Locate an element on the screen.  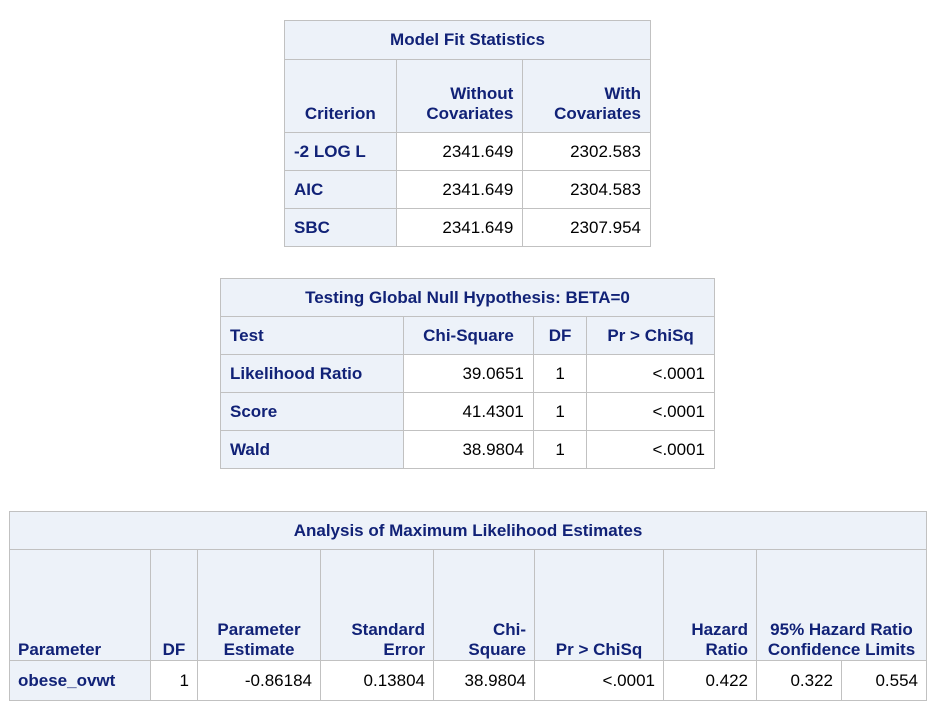
table-row: SBC 2341.649 2307.954 is located at coordinates (467, 227).